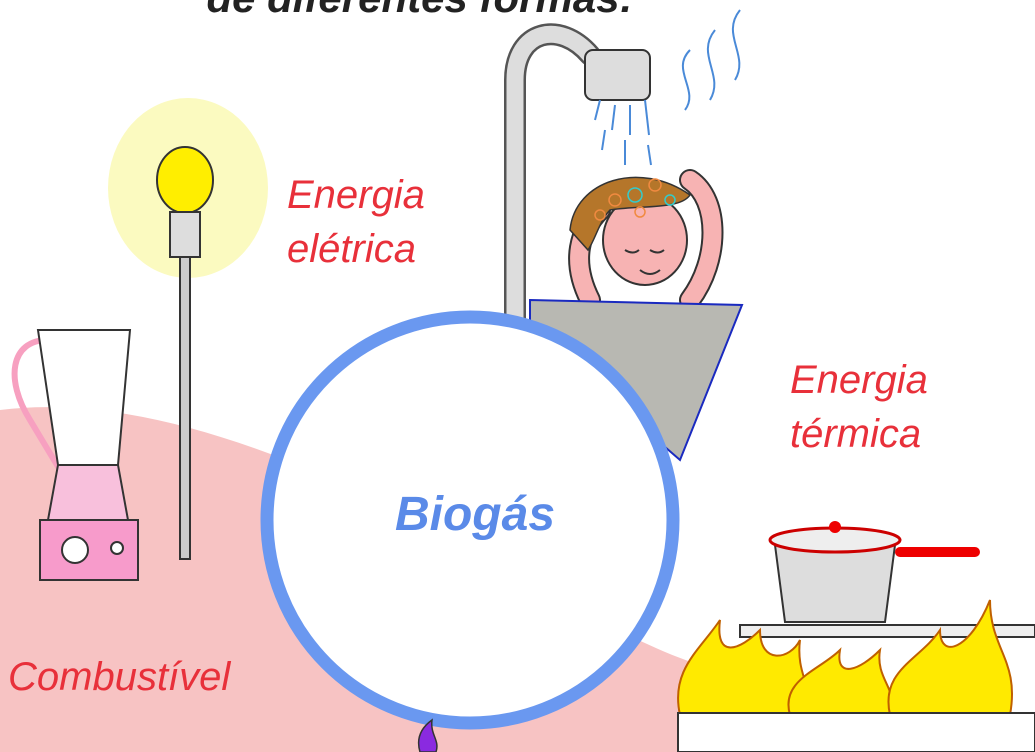  Describe the element at coordinates (845, 657) in the screenshot. I see `flames` at that location.